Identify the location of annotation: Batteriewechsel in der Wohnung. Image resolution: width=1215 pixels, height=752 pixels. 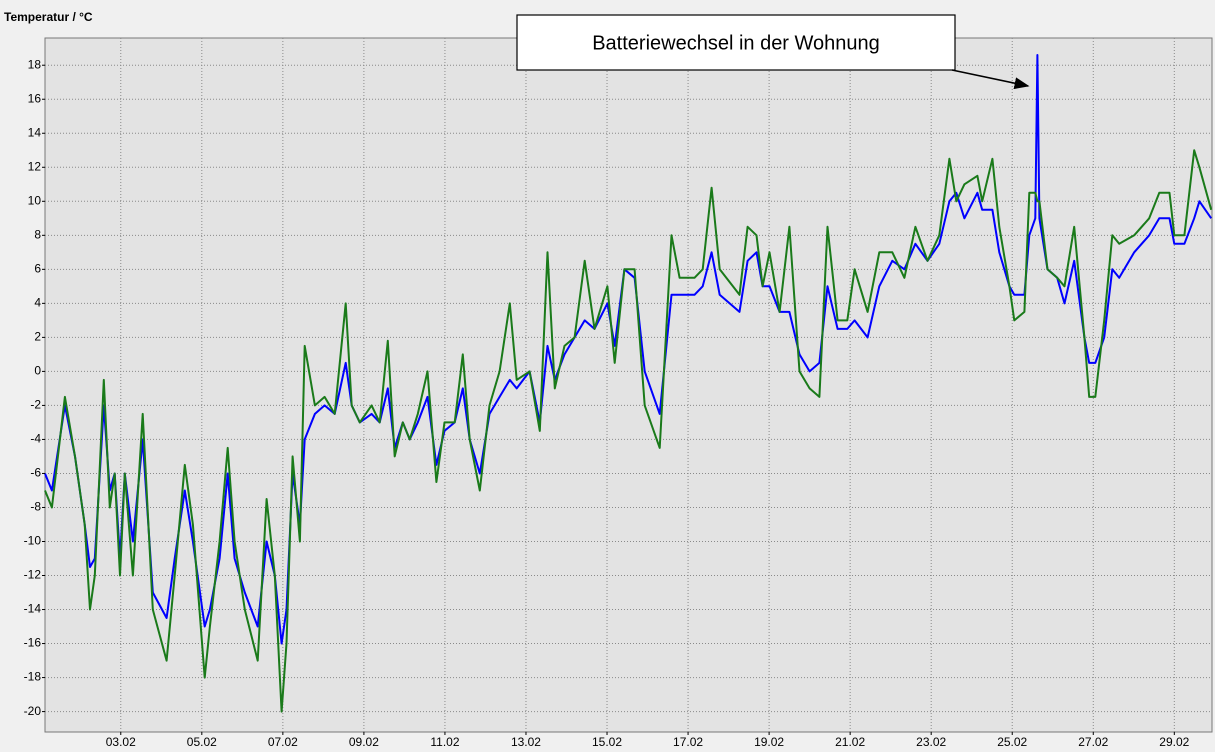
(736, 43).